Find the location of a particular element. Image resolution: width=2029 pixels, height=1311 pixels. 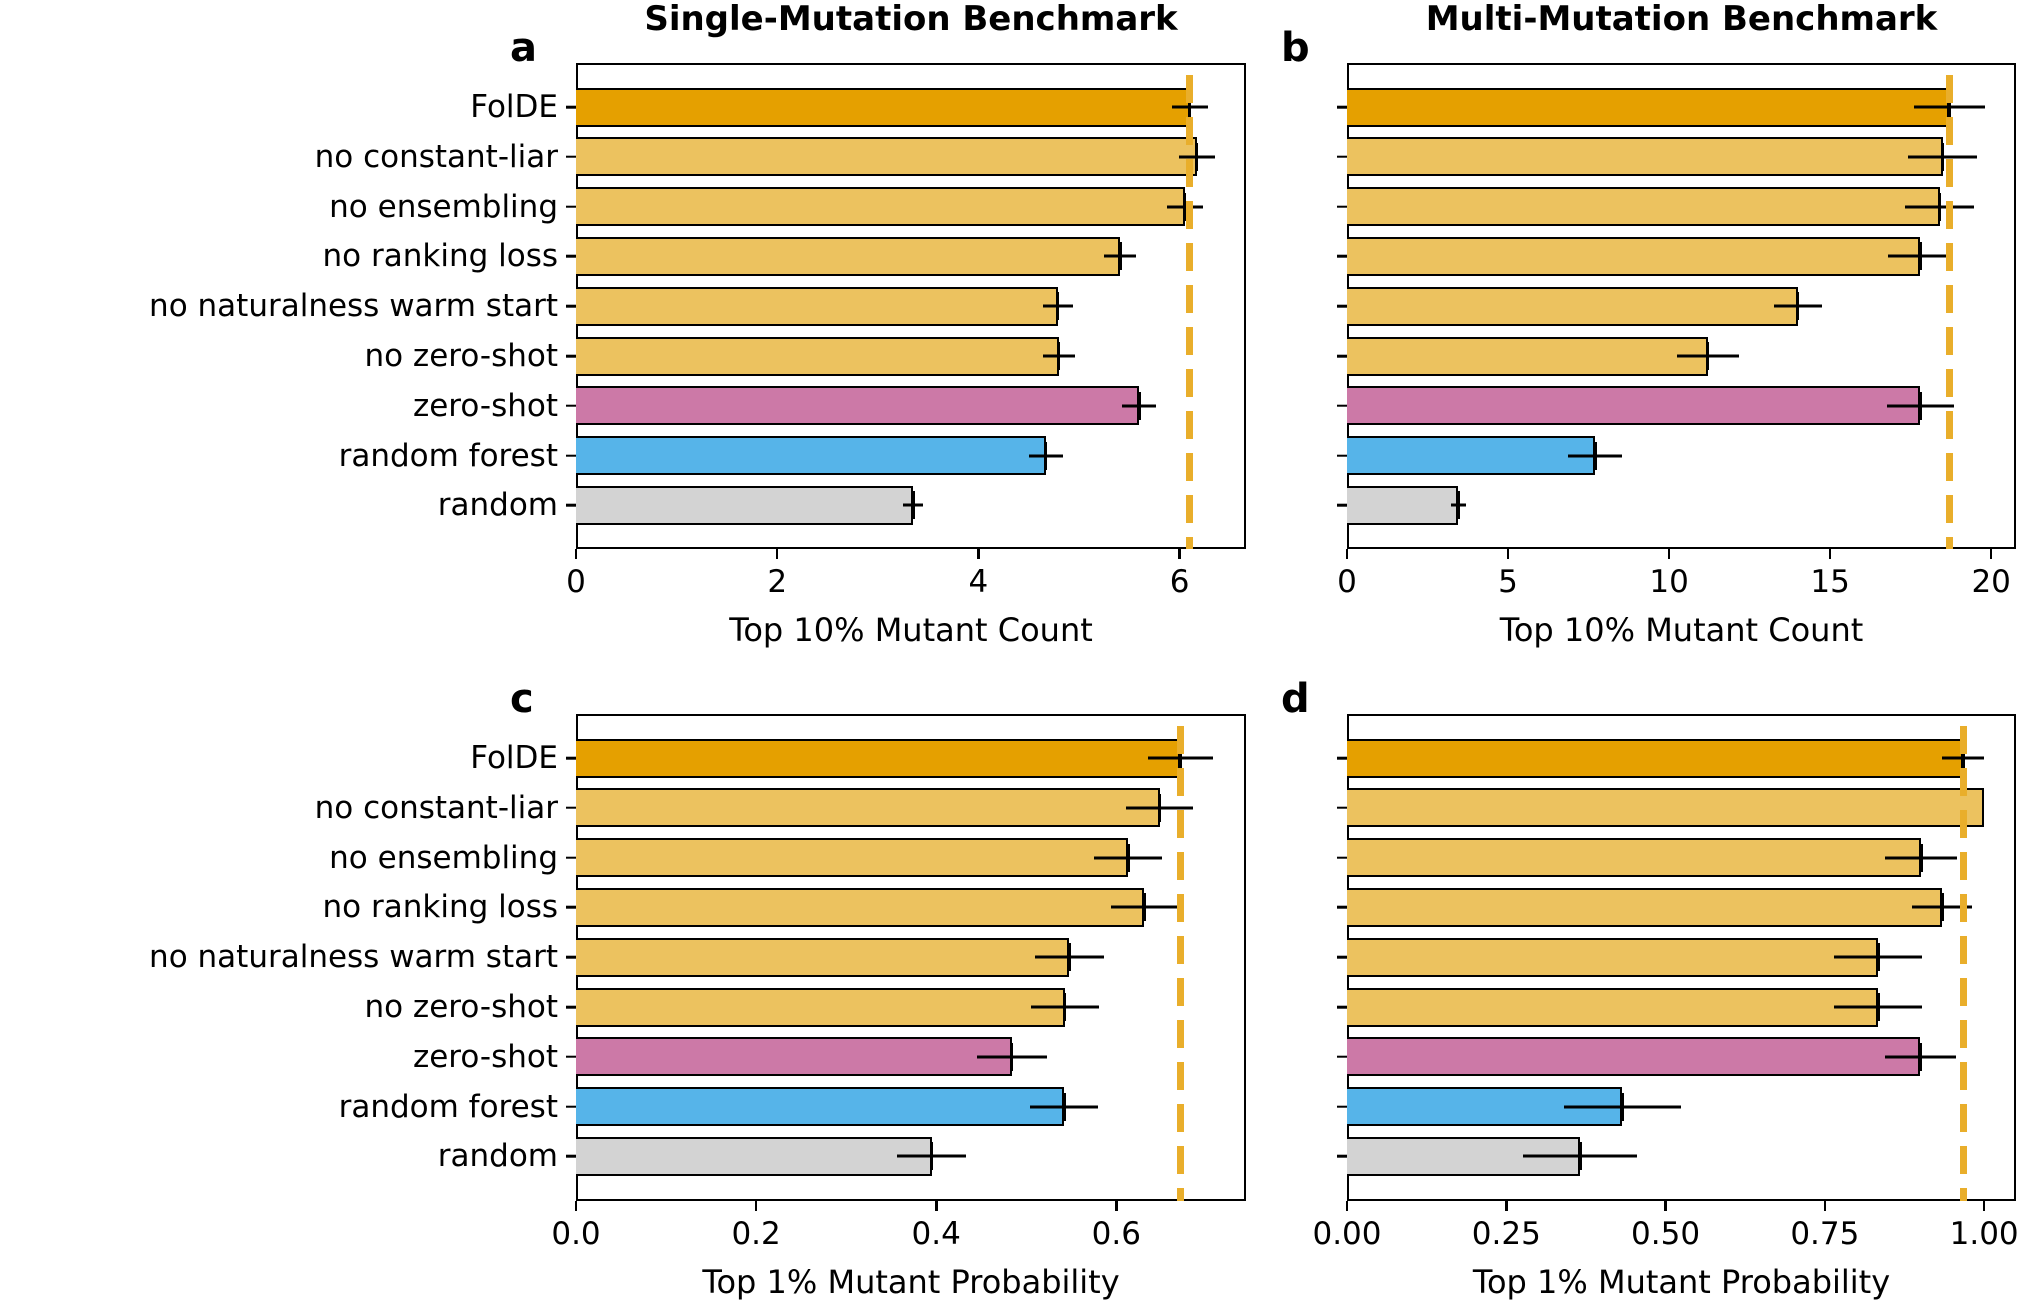

bar-no-ranking-loss is located at coordinates (1634, 256).